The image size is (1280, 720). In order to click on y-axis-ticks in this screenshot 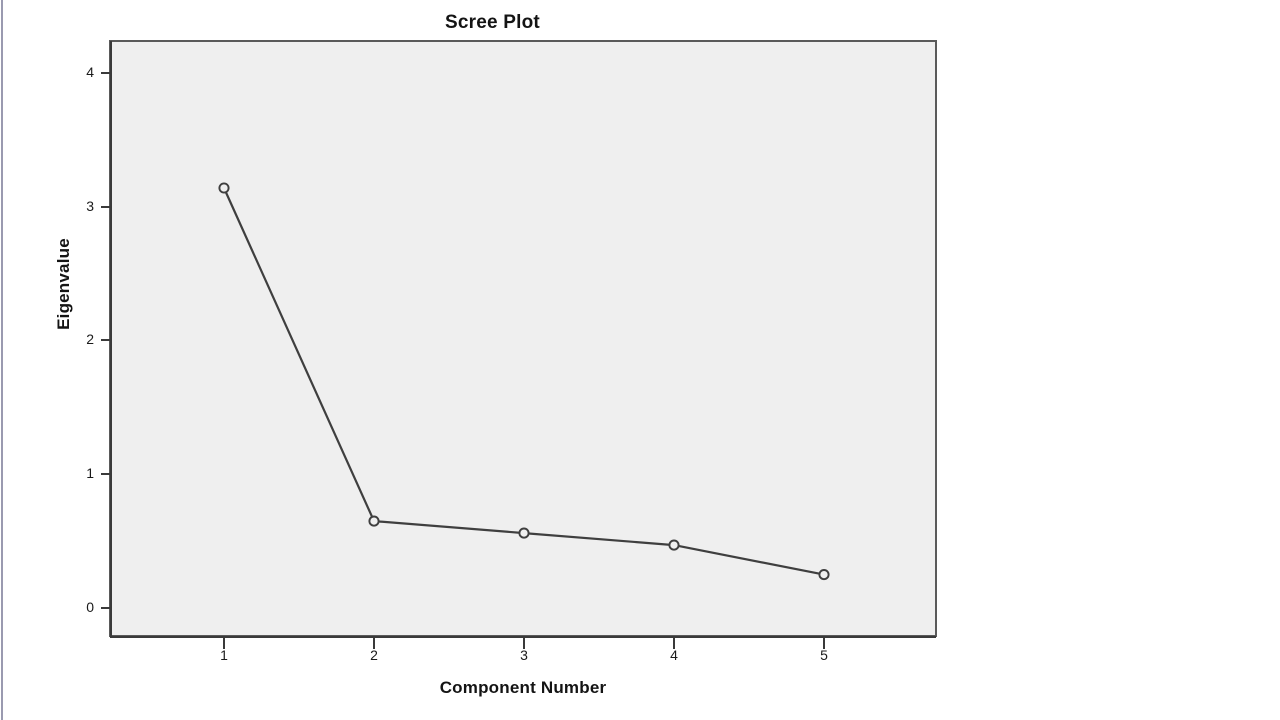, I will do `click(106, 340)`.